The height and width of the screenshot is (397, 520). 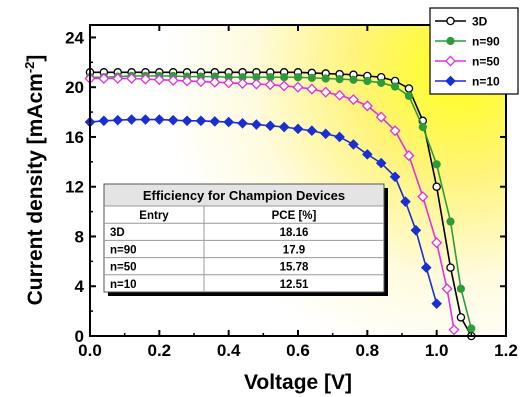 What do you see at coordinates (80, 286) in the screenshot?
I see `y-tick-label: 4` at bounding box center [80, 286].